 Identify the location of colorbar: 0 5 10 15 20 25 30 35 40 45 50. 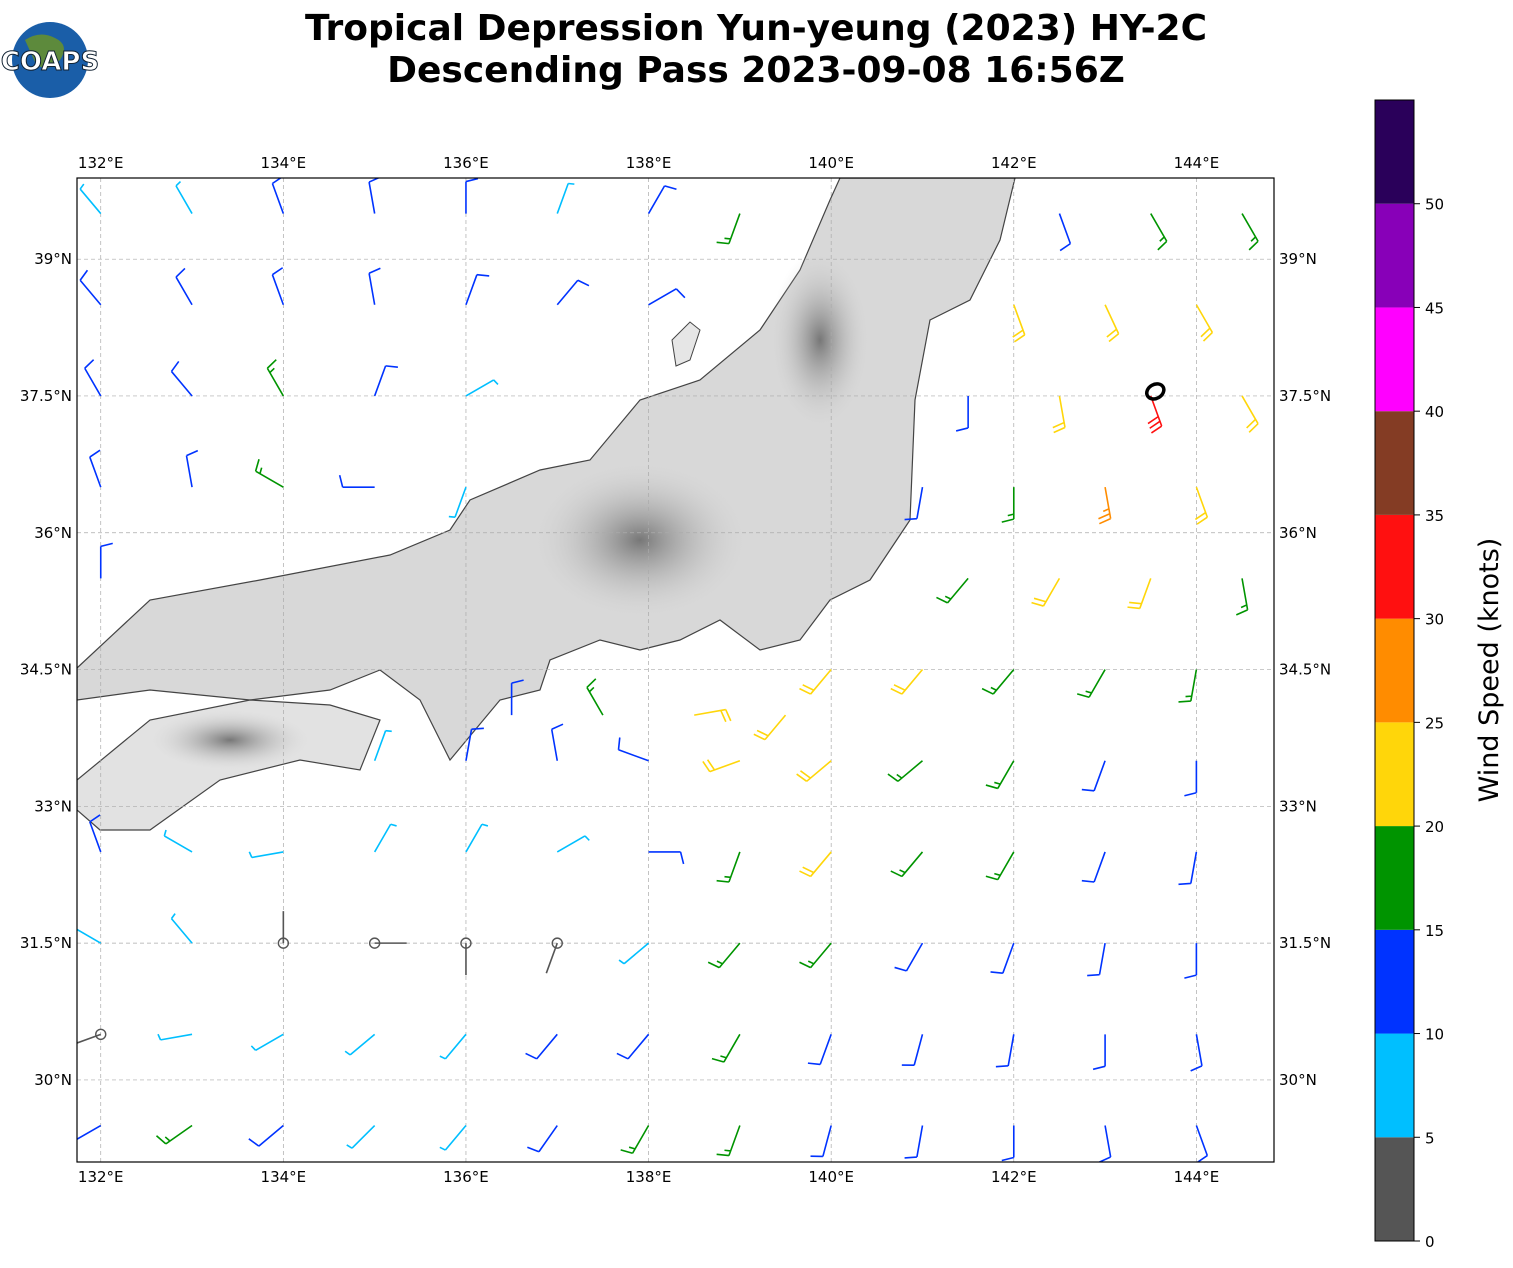
(1409, 675).